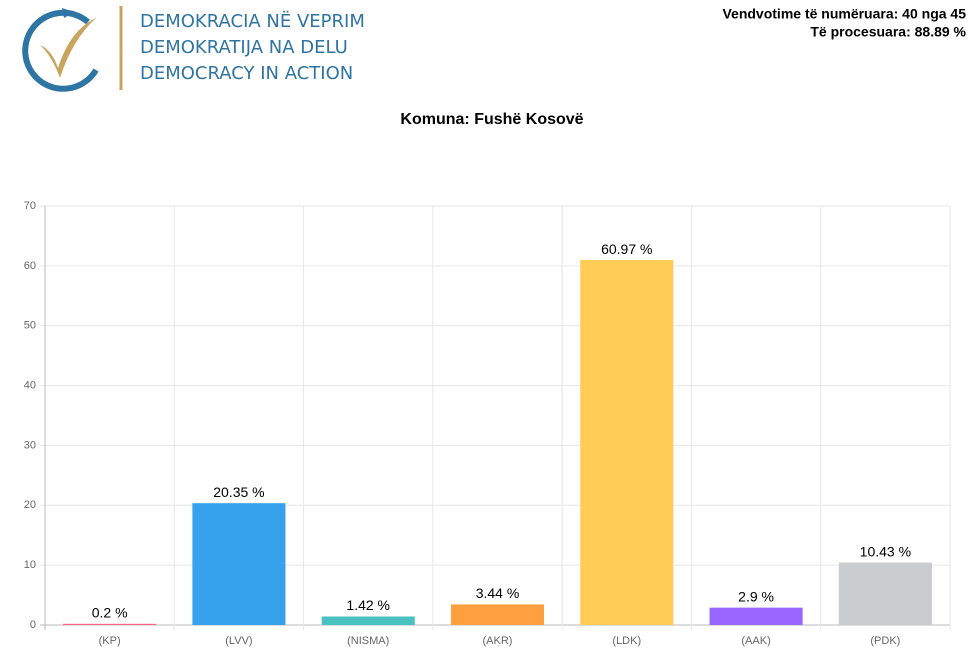  What do you see at coordinates (30, 565) in the screenshot?
I see `y-tick-label: 10` at bounding box center [30, 565].